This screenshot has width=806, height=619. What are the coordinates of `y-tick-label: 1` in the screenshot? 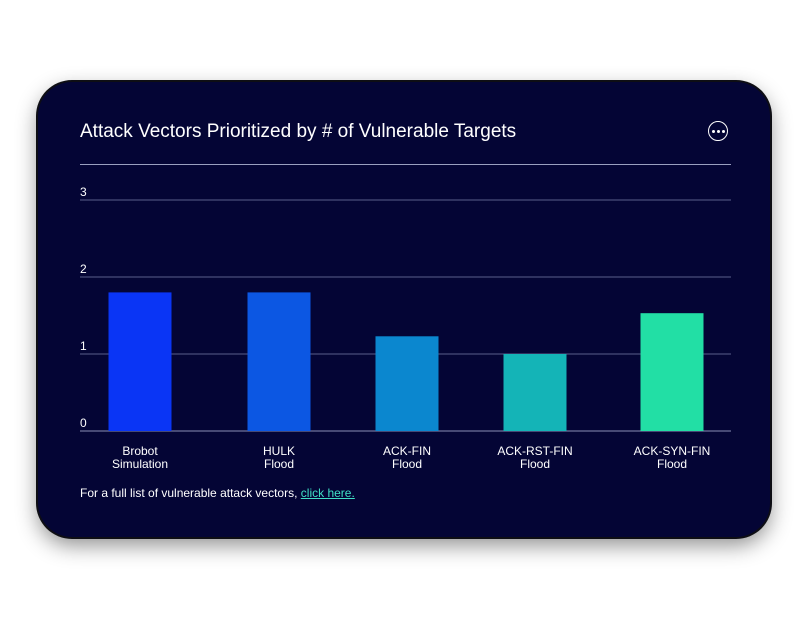 It's located at (83, 346).